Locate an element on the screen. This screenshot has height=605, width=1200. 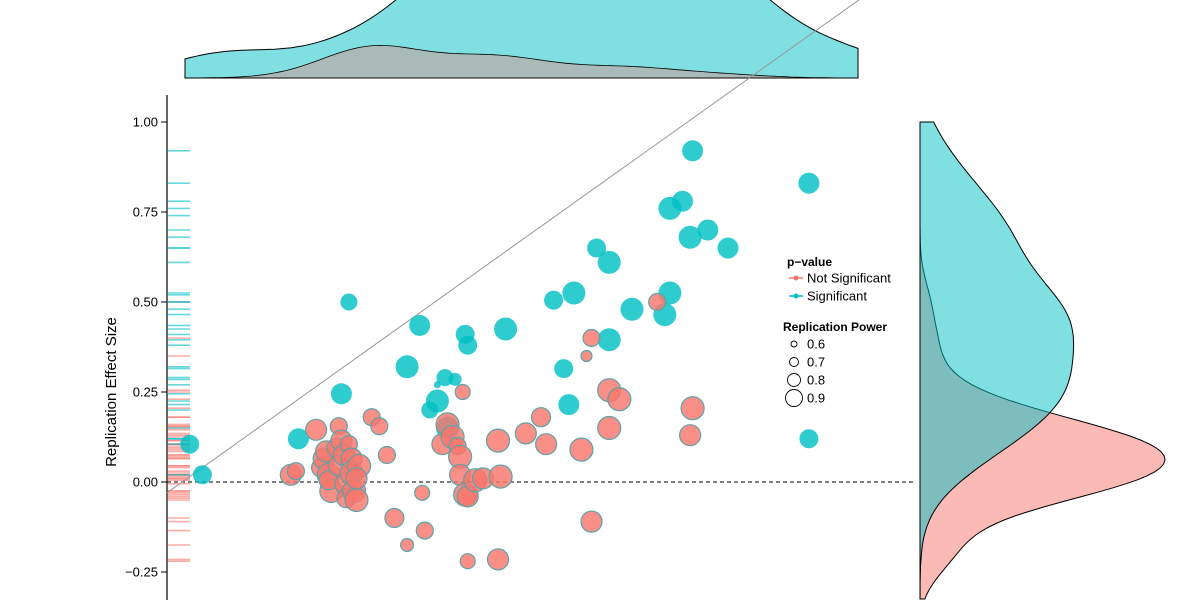
y-tick-label: 0.75 is located at coordinates (145, 212).